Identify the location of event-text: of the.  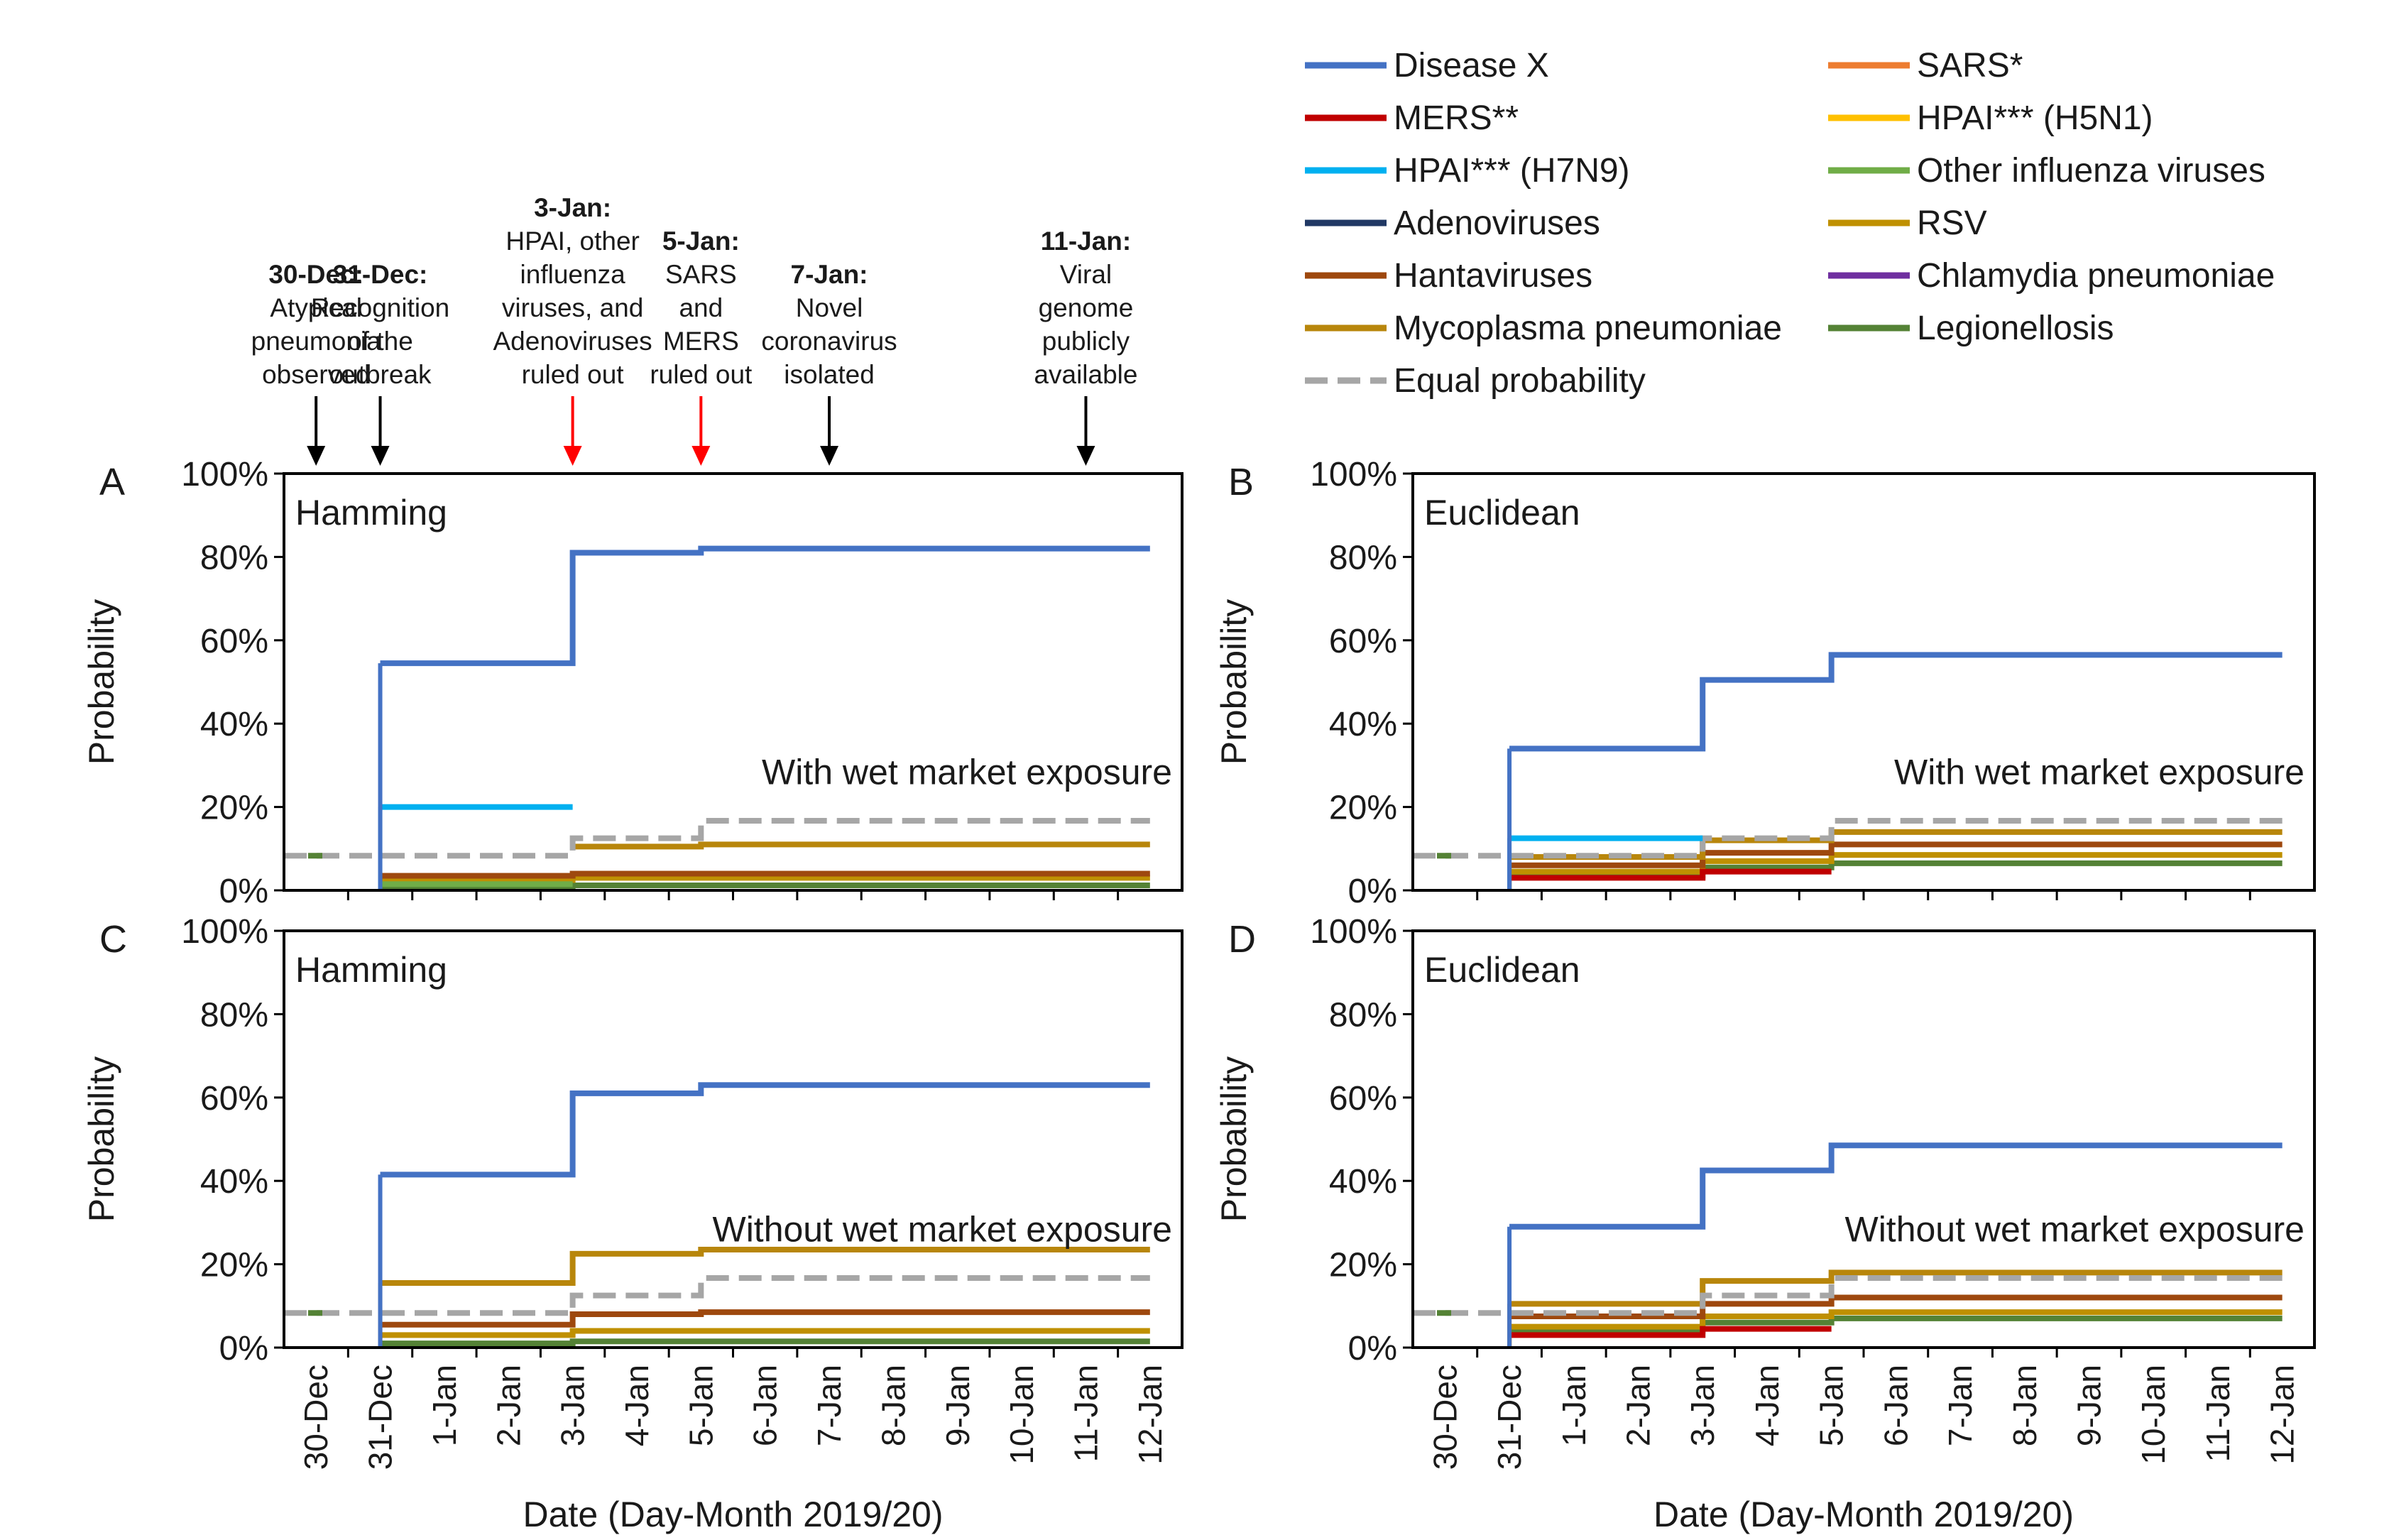
(380, 341).